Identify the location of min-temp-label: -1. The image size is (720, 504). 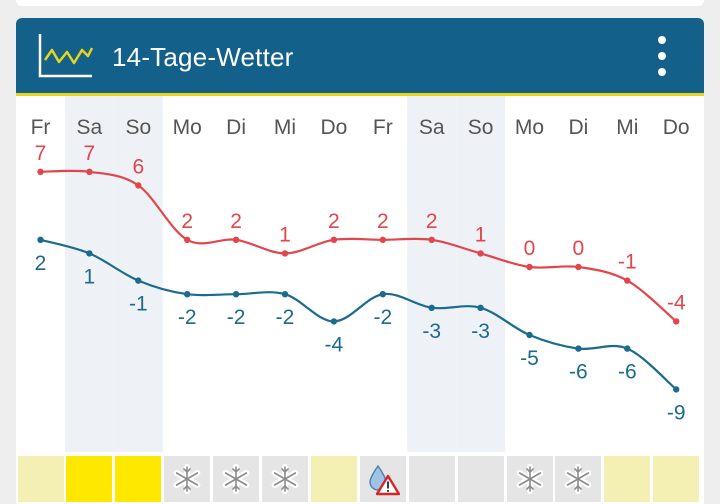
(138, 304).